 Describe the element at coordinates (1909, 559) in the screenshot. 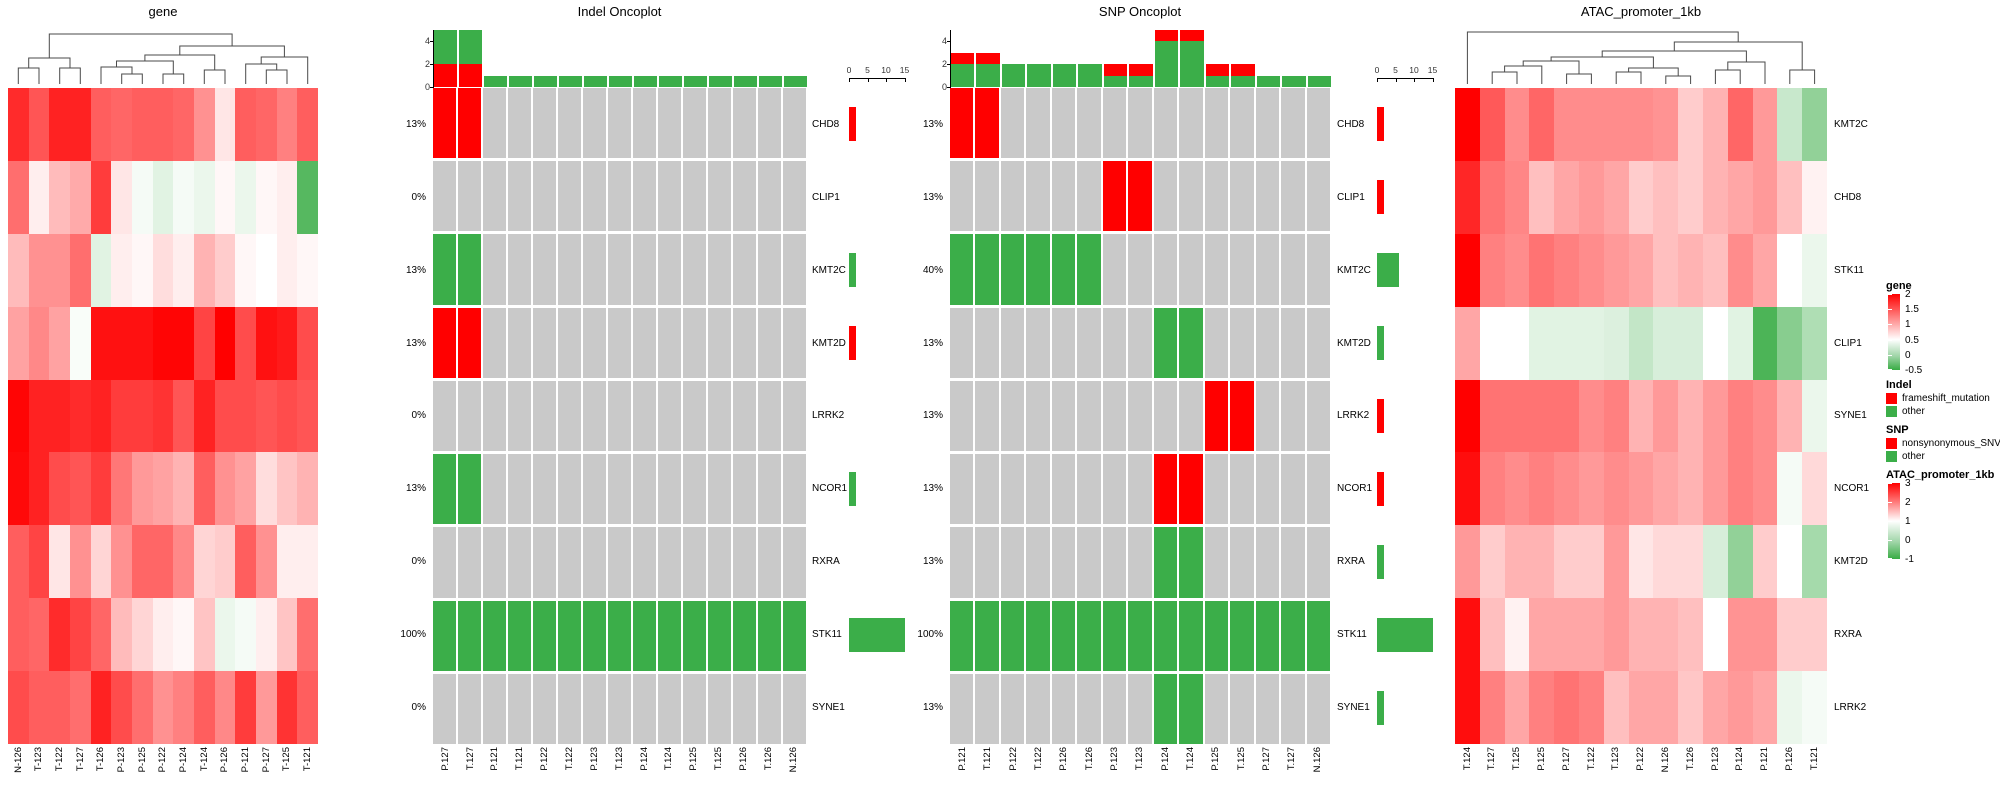

I see `colorbar-tick-label: -1` at that location.